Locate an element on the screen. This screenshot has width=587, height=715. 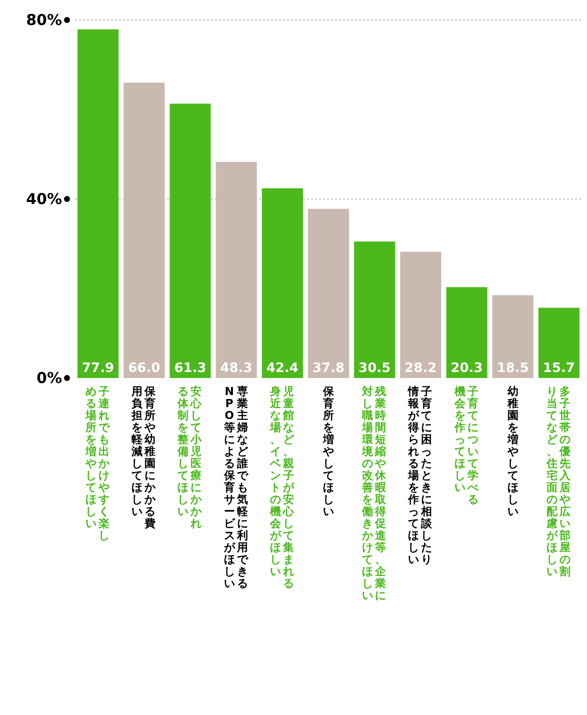
data-label: 42.4 is located at coordinates (282, 368).